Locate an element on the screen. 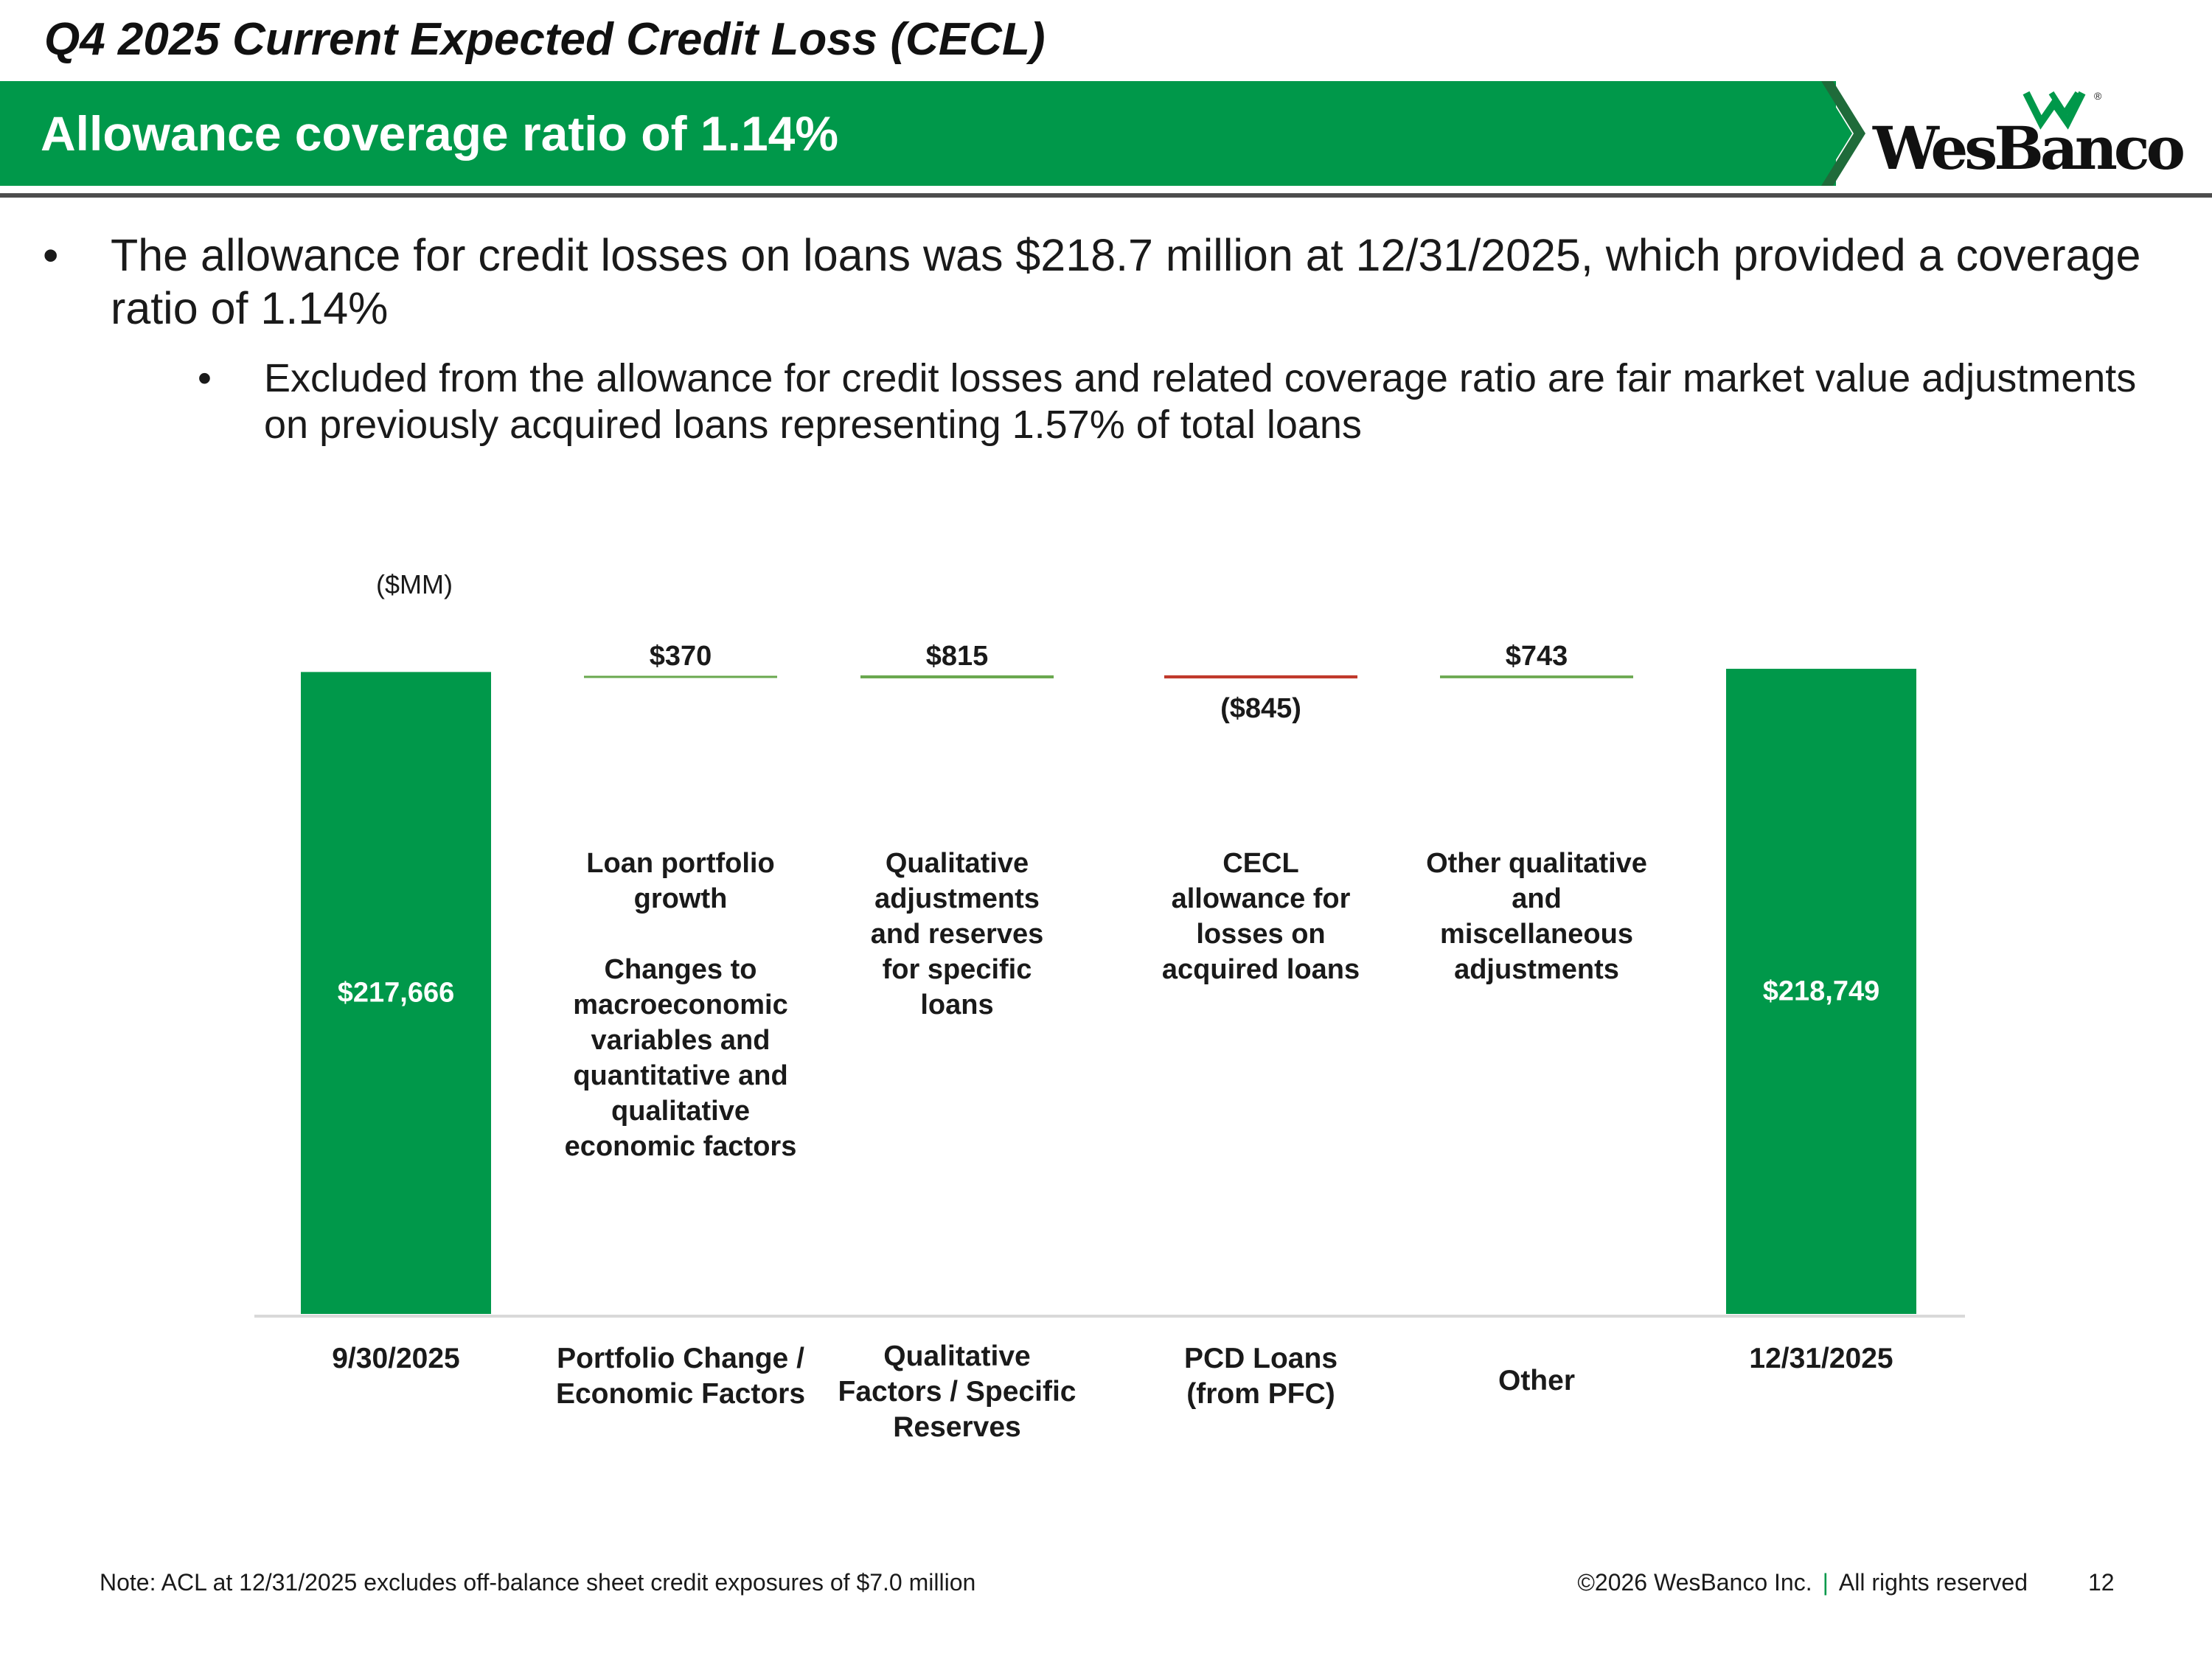 The height and width of the screenshot is (1659, 2212). description-1-5: variables and is located at coordinates (681, 1040).